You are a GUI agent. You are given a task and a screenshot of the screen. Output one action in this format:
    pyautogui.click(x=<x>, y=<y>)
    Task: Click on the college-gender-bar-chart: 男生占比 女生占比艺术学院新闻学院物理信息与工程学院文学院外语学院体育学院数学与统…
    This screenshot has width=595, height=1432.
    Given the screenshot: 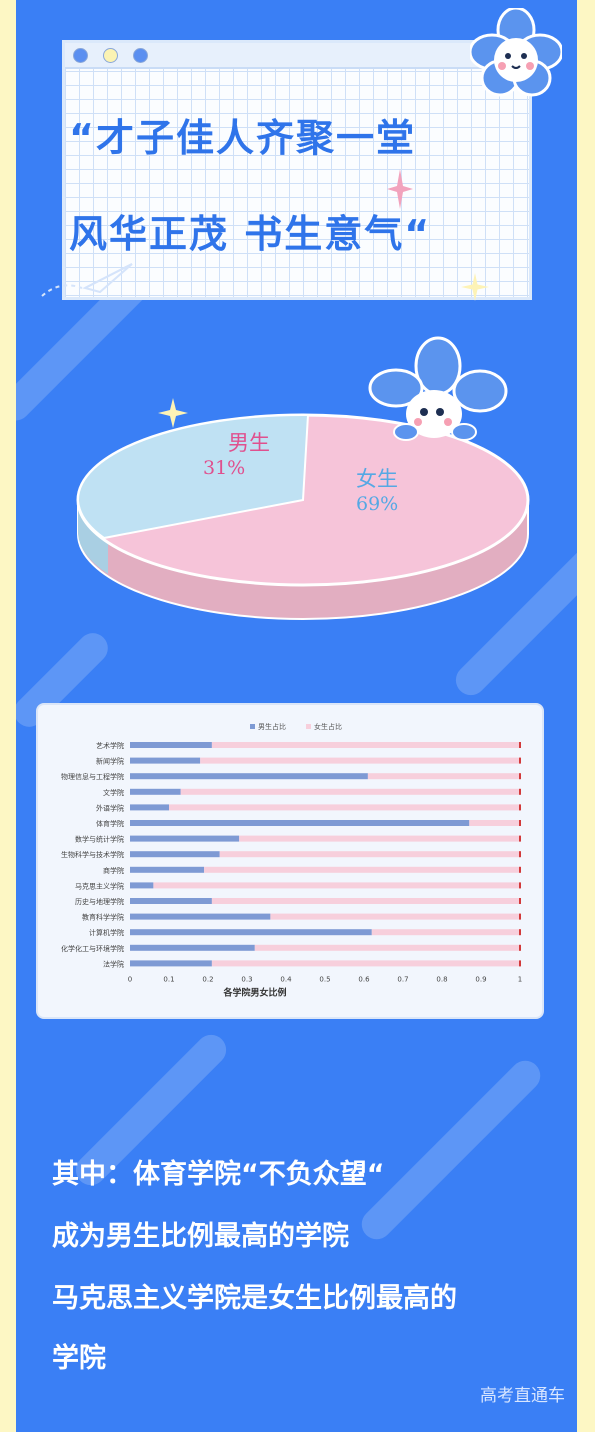 What is the action you would take?
    pyautogui.click(x=291, y=860)
    